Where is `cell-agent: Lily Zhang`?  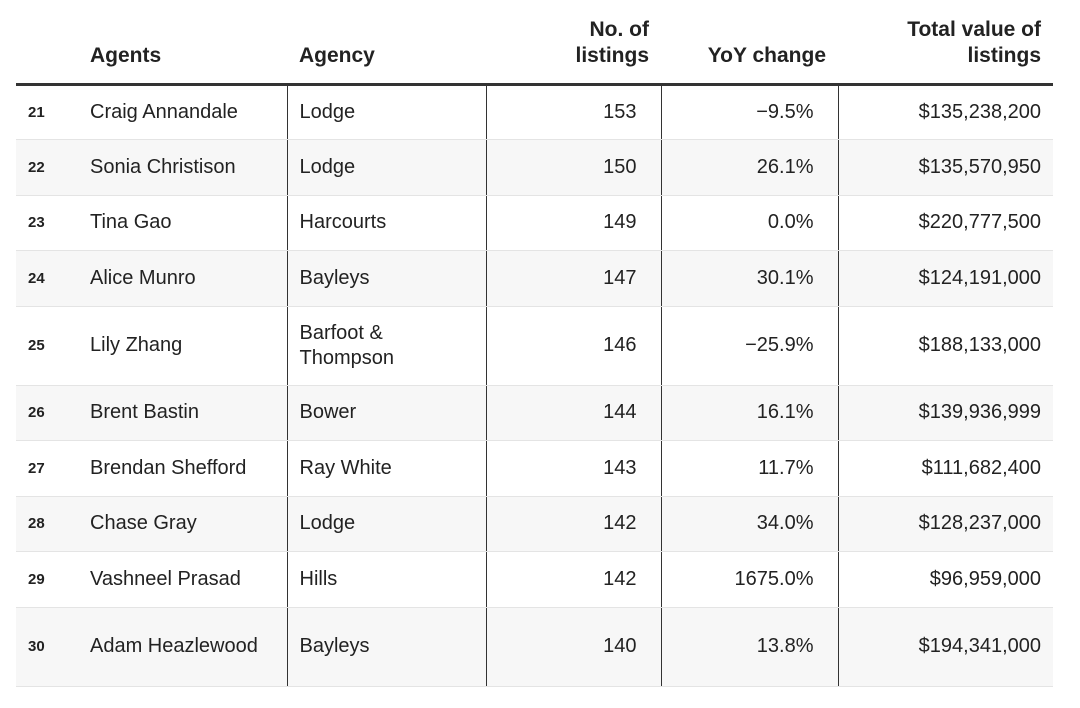 cell-agent: Lily Zhang is located at coordinates (183, 346).